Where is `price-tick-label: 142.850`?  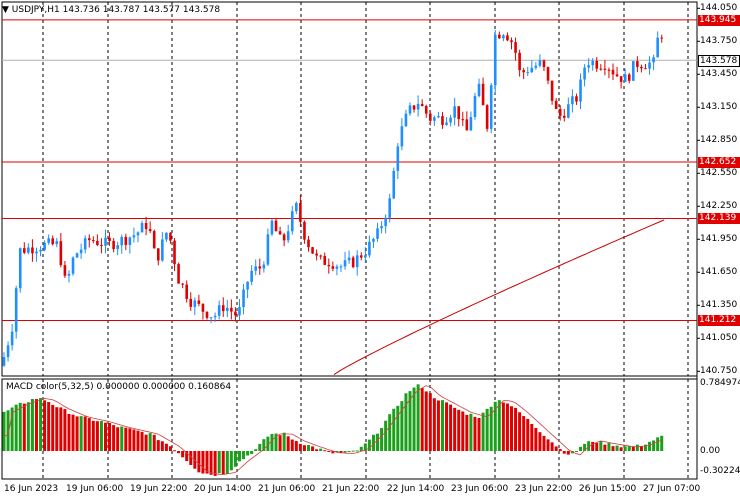
price-tick-label: 142.850 is located at coordinates (719, 140).